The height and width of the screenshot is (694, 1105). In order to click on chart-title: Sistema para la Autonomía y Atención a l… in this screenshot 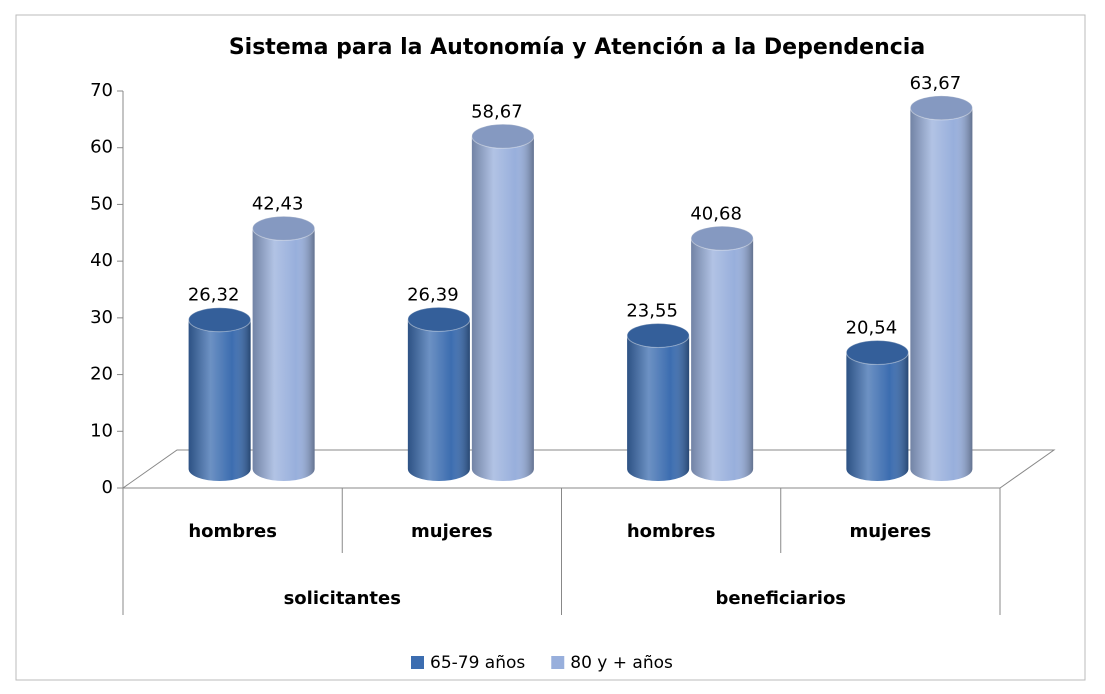, I will do `click(577, 47)`.